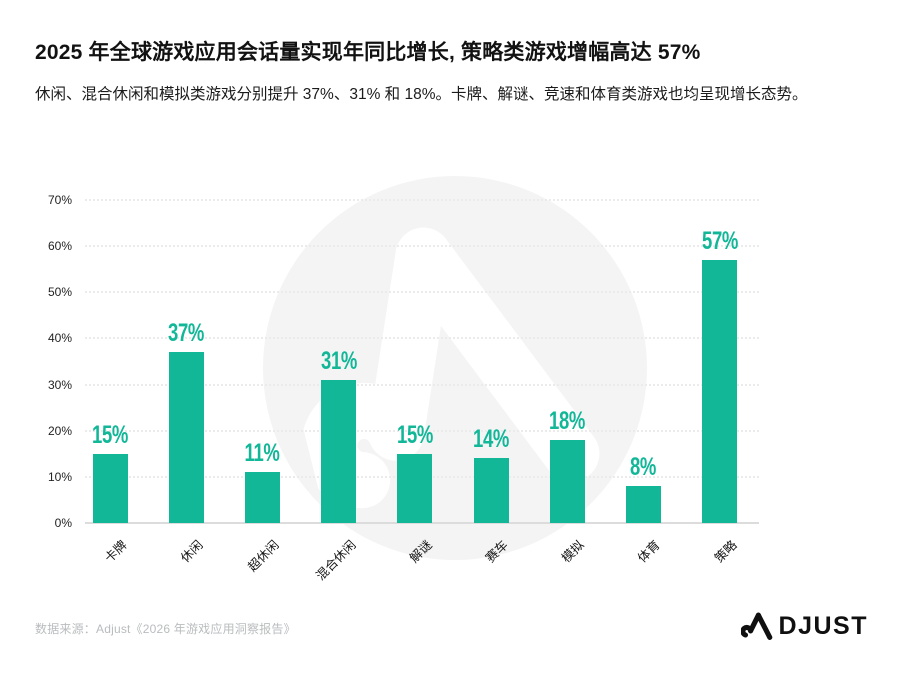  Describe the element at coordinates (59, 292) in the screenshot. I see `y-axis-tick-label: 50%` at that location.